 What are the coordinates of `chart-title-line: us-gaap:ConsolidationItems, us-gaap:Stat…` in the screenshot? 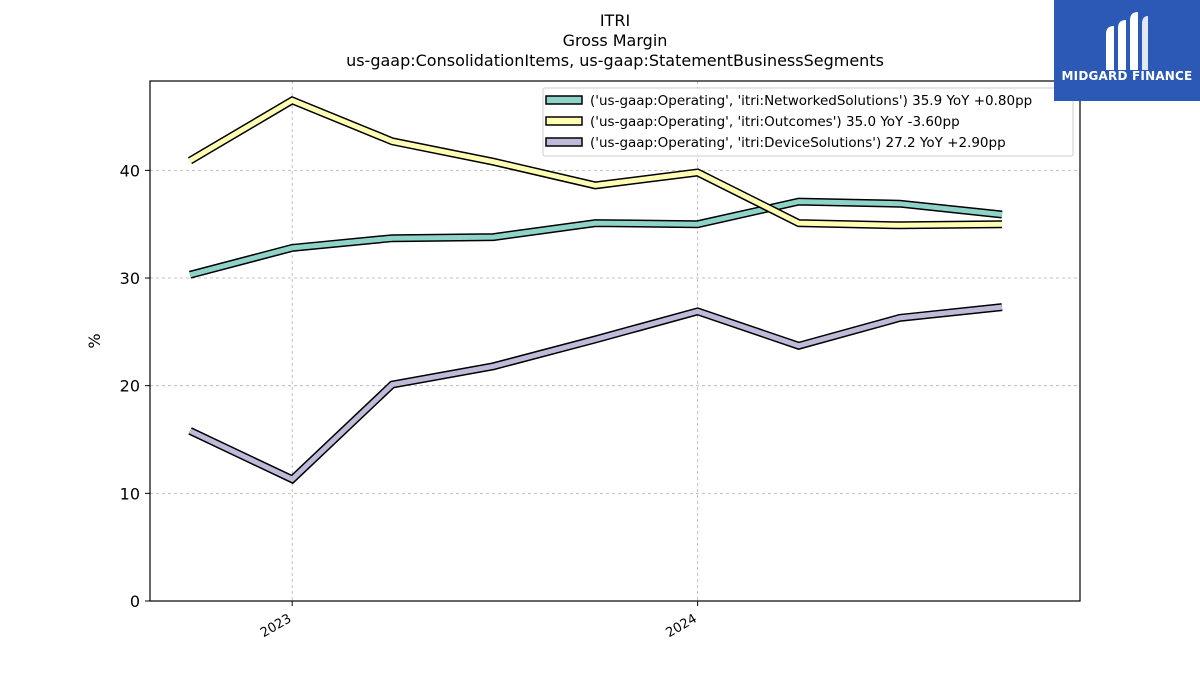 It's located at (615, 60).